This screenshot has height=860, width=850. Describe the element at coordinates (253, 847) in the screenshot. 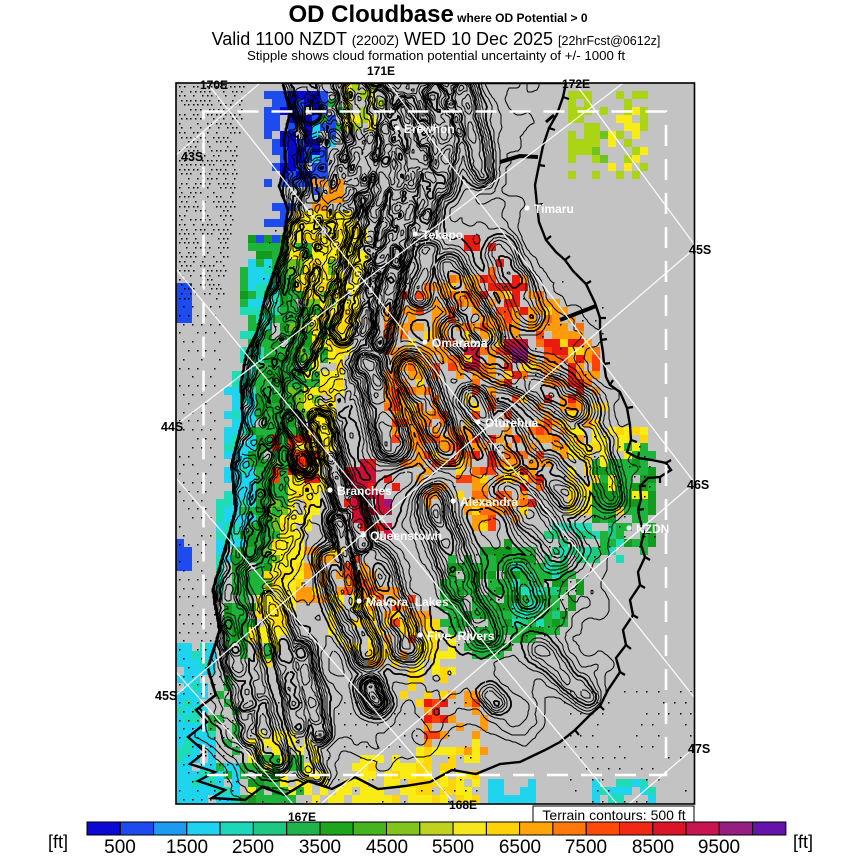

I see `svg-text: 2500` at that location.